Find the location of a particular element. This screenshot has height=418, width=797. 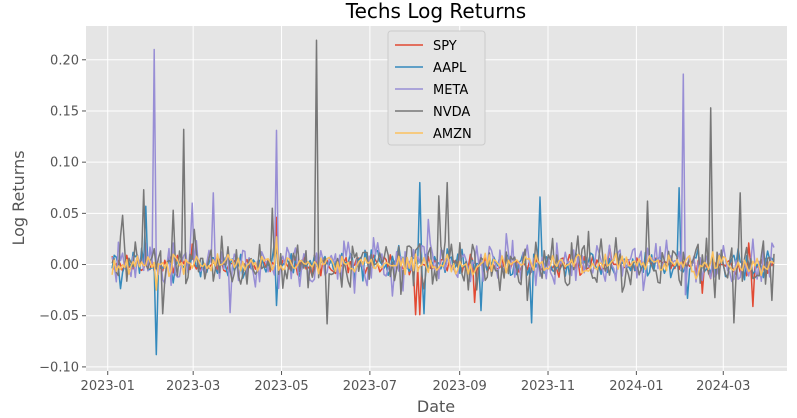

x-axis-label: Date is located at coordinates (436, 406).